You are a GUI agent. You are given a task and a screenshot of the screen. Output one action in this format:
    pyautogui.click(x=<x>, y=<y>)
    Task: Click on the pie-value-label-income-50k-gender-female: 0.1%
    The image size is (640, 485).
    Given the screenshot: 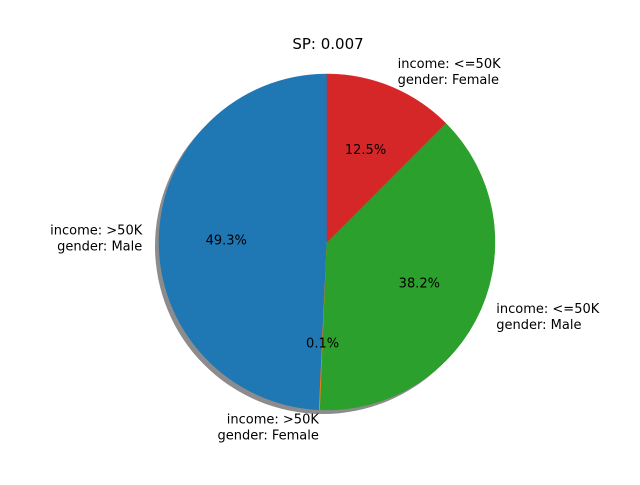 What is the action you would take?
    pyautogui.click(x=322, y=344)
    